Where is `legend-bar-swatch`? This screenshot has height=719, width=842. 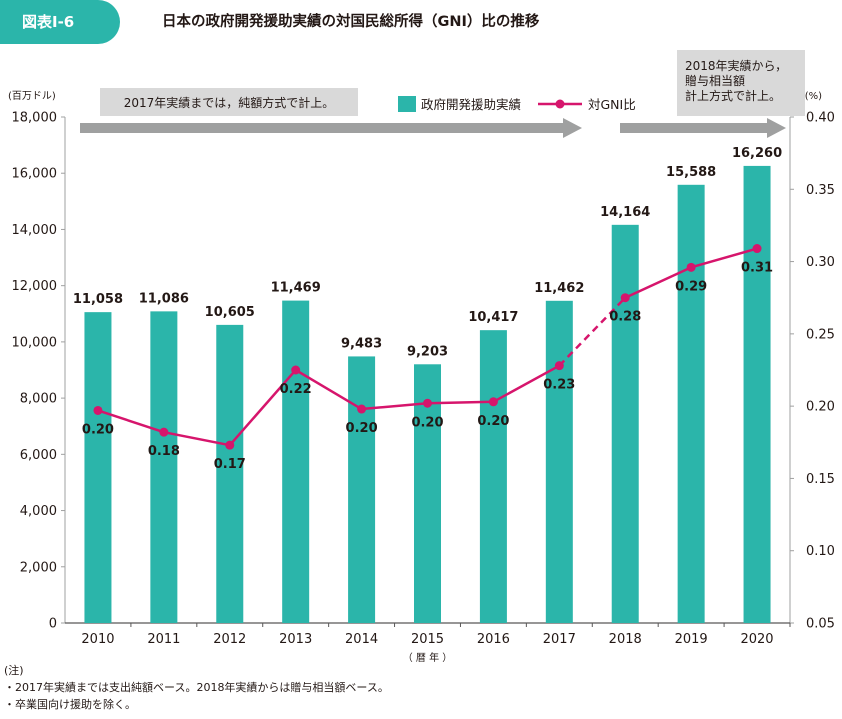 legend-bar-swatch is located at coordinates (407, 104).